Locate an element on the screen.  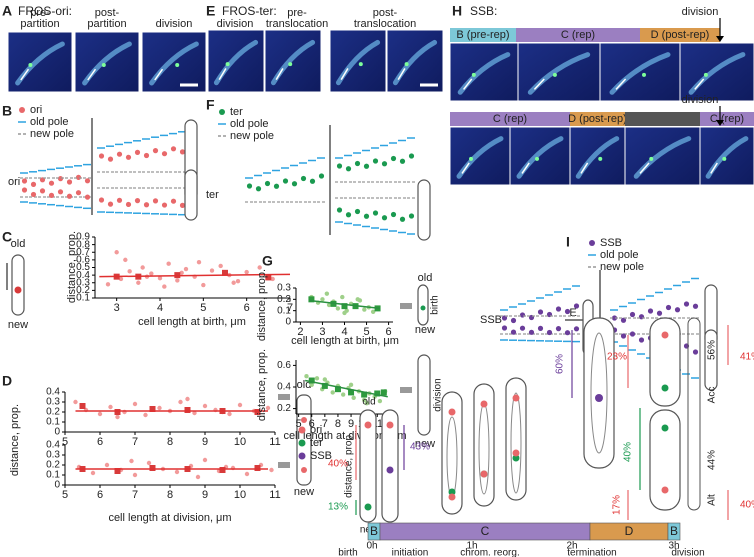
y-tick-label: 0.4 is located at coordinates (284, 387).